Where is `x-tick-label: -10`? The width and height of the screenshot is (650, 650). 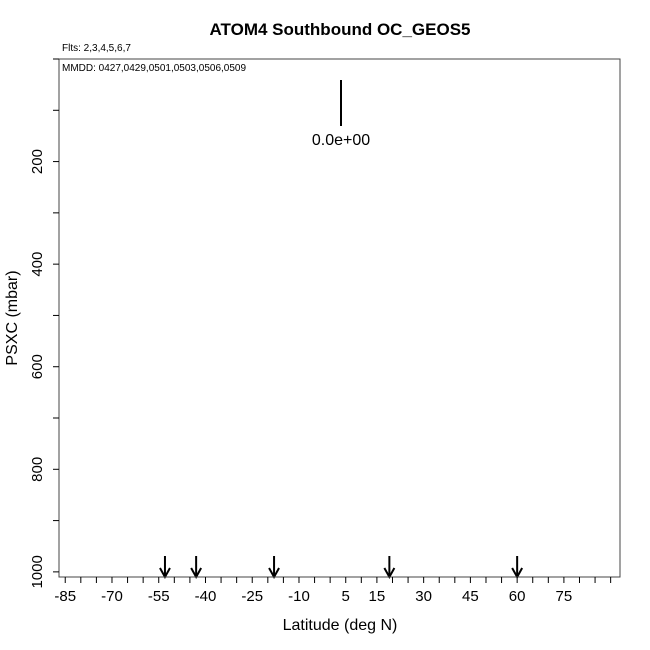
x-tick-label: -10 is located at coordinates (299, 596).